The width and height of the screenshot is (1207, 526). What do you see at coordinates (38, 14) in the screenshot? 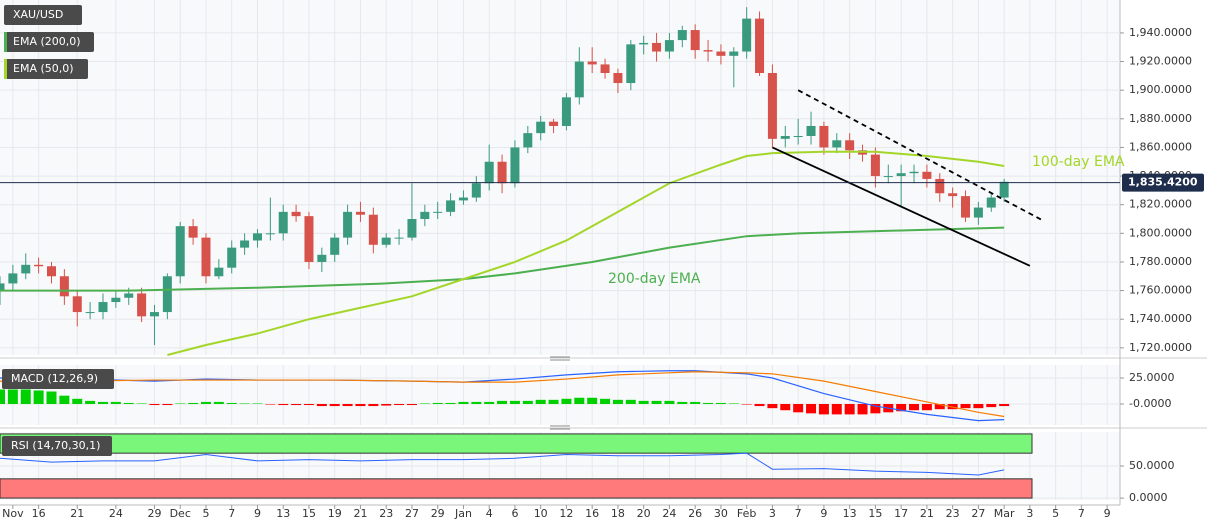
I see `legend-label: XAU/USD` at bounding box center [38, 14].